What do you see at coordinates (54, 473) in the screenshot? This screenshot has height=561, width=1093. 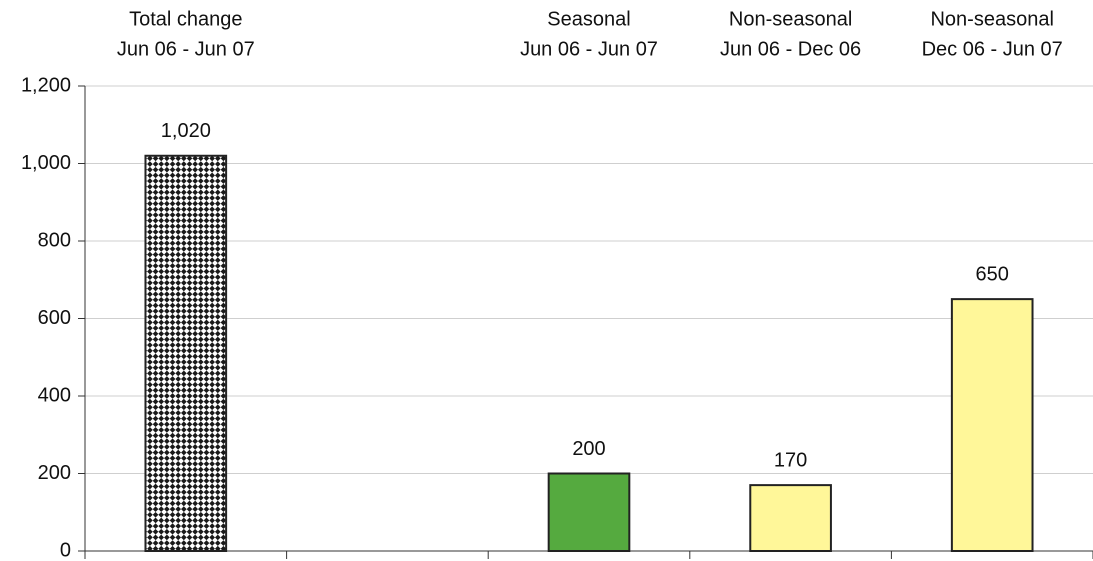 I see `y-tick-label: 200` at bounding box center [54, 473].